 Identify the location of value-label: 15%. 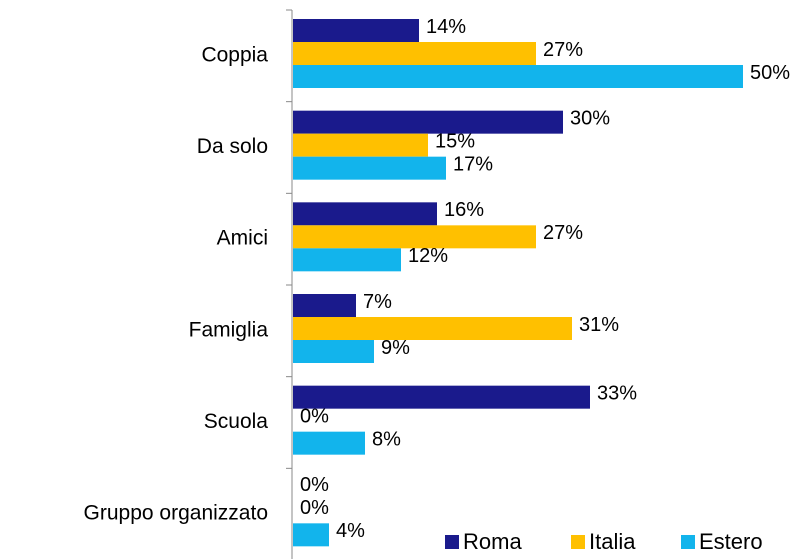
(455, 141).